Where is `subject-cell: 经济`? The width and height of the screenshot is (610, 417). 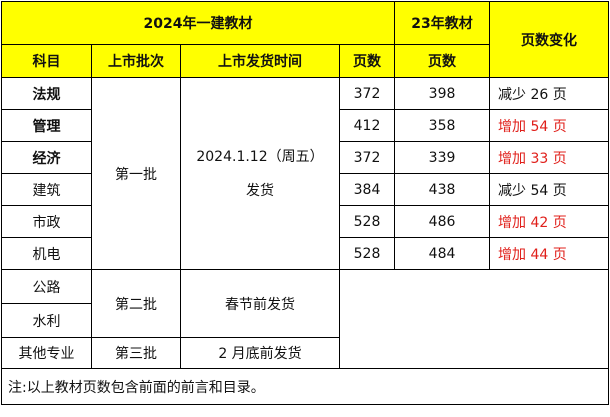
subject-cell: 经济 is located at coordinates (46, 157).